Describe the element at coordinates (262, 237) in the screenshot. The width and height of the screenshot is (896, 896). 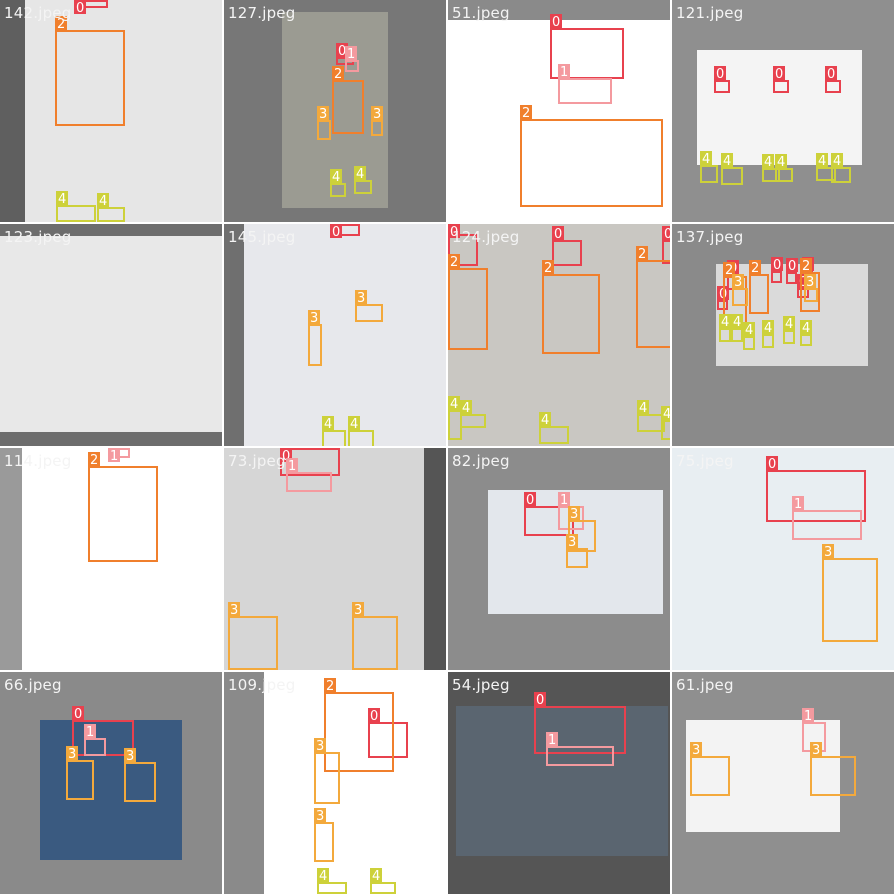
I see `filename-label: 145.jpeg` at that location.